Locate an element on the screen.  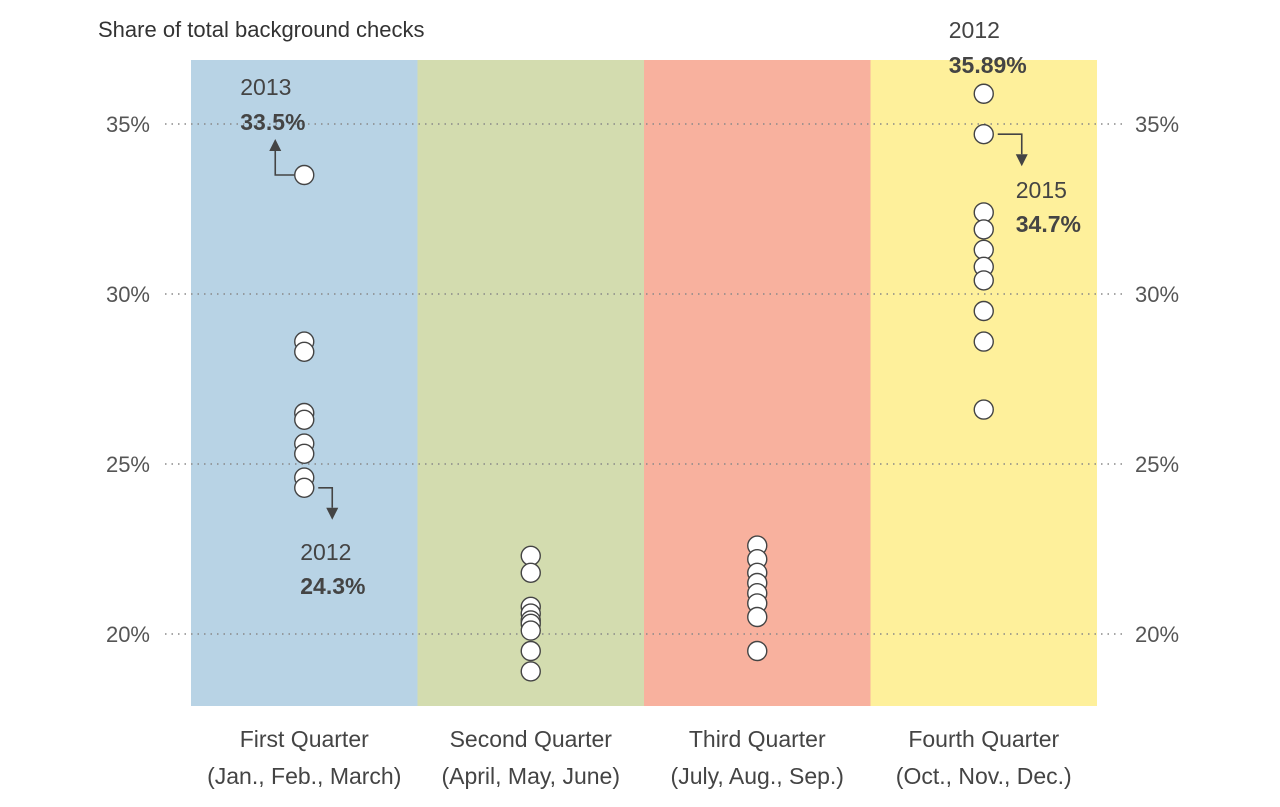
category-months-4: (Oct., Nov., Dec.) is located at coordinates (984, 776).